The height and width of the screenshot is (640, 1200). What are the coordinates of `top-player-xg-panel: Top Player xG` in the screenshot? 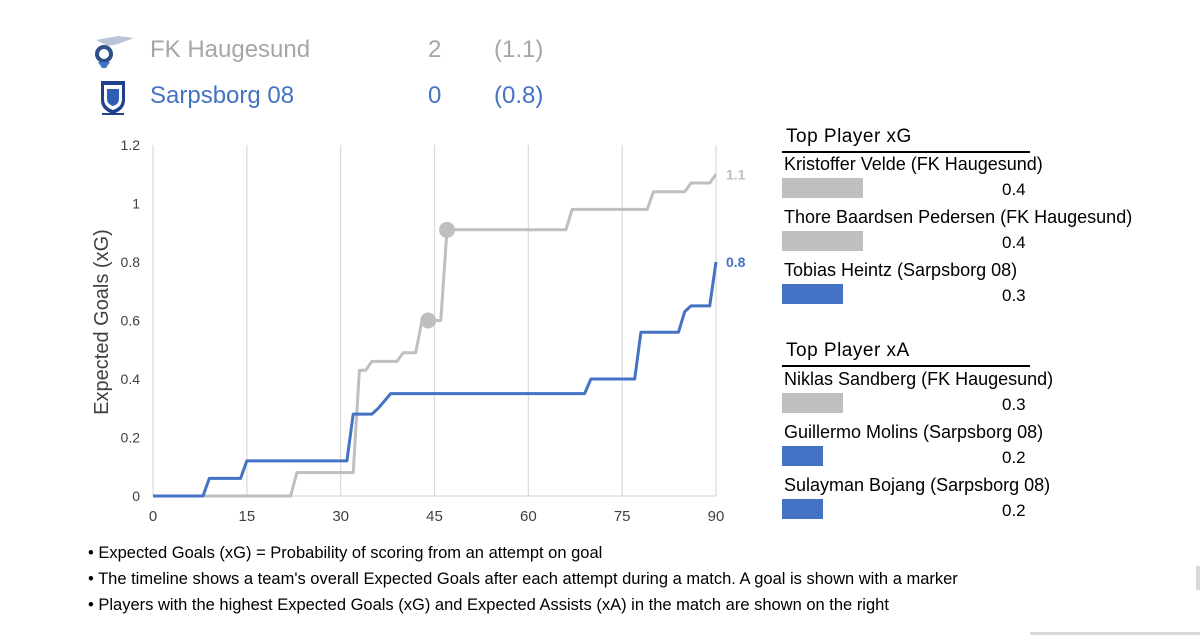 It's located at (907, 139).